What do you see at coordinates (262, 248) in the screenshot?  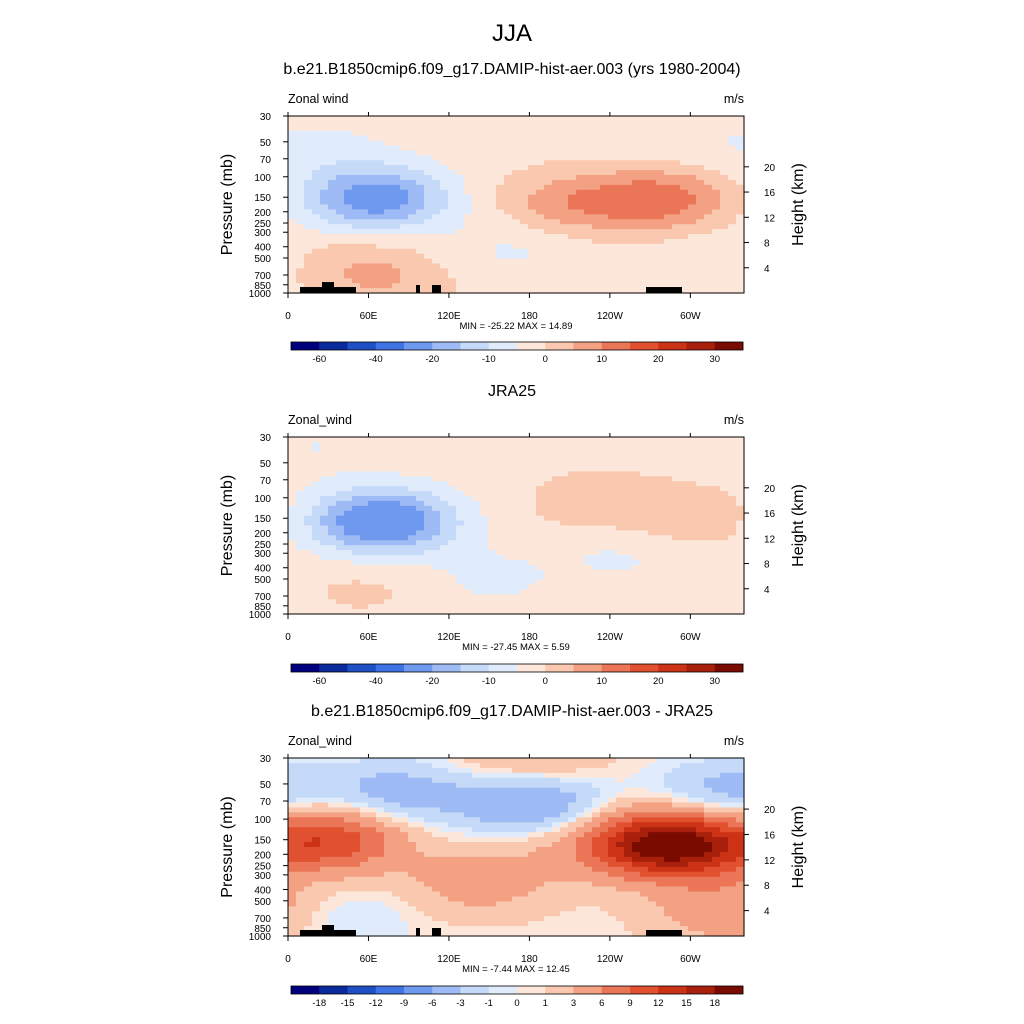 I see `y-tick-label: 400` at bounding box center [262, 248].